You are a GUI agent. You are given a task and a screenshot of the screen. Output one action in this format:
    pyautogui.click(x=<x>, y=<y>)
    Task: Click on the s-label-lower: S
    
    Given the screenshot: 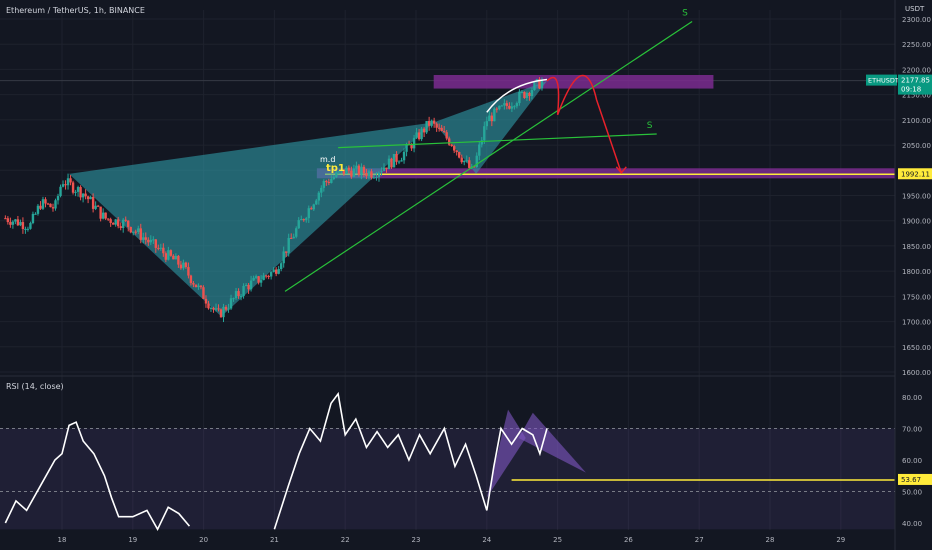 What is the action you would take?
    pyautogui.click(x=650, y=126)
    